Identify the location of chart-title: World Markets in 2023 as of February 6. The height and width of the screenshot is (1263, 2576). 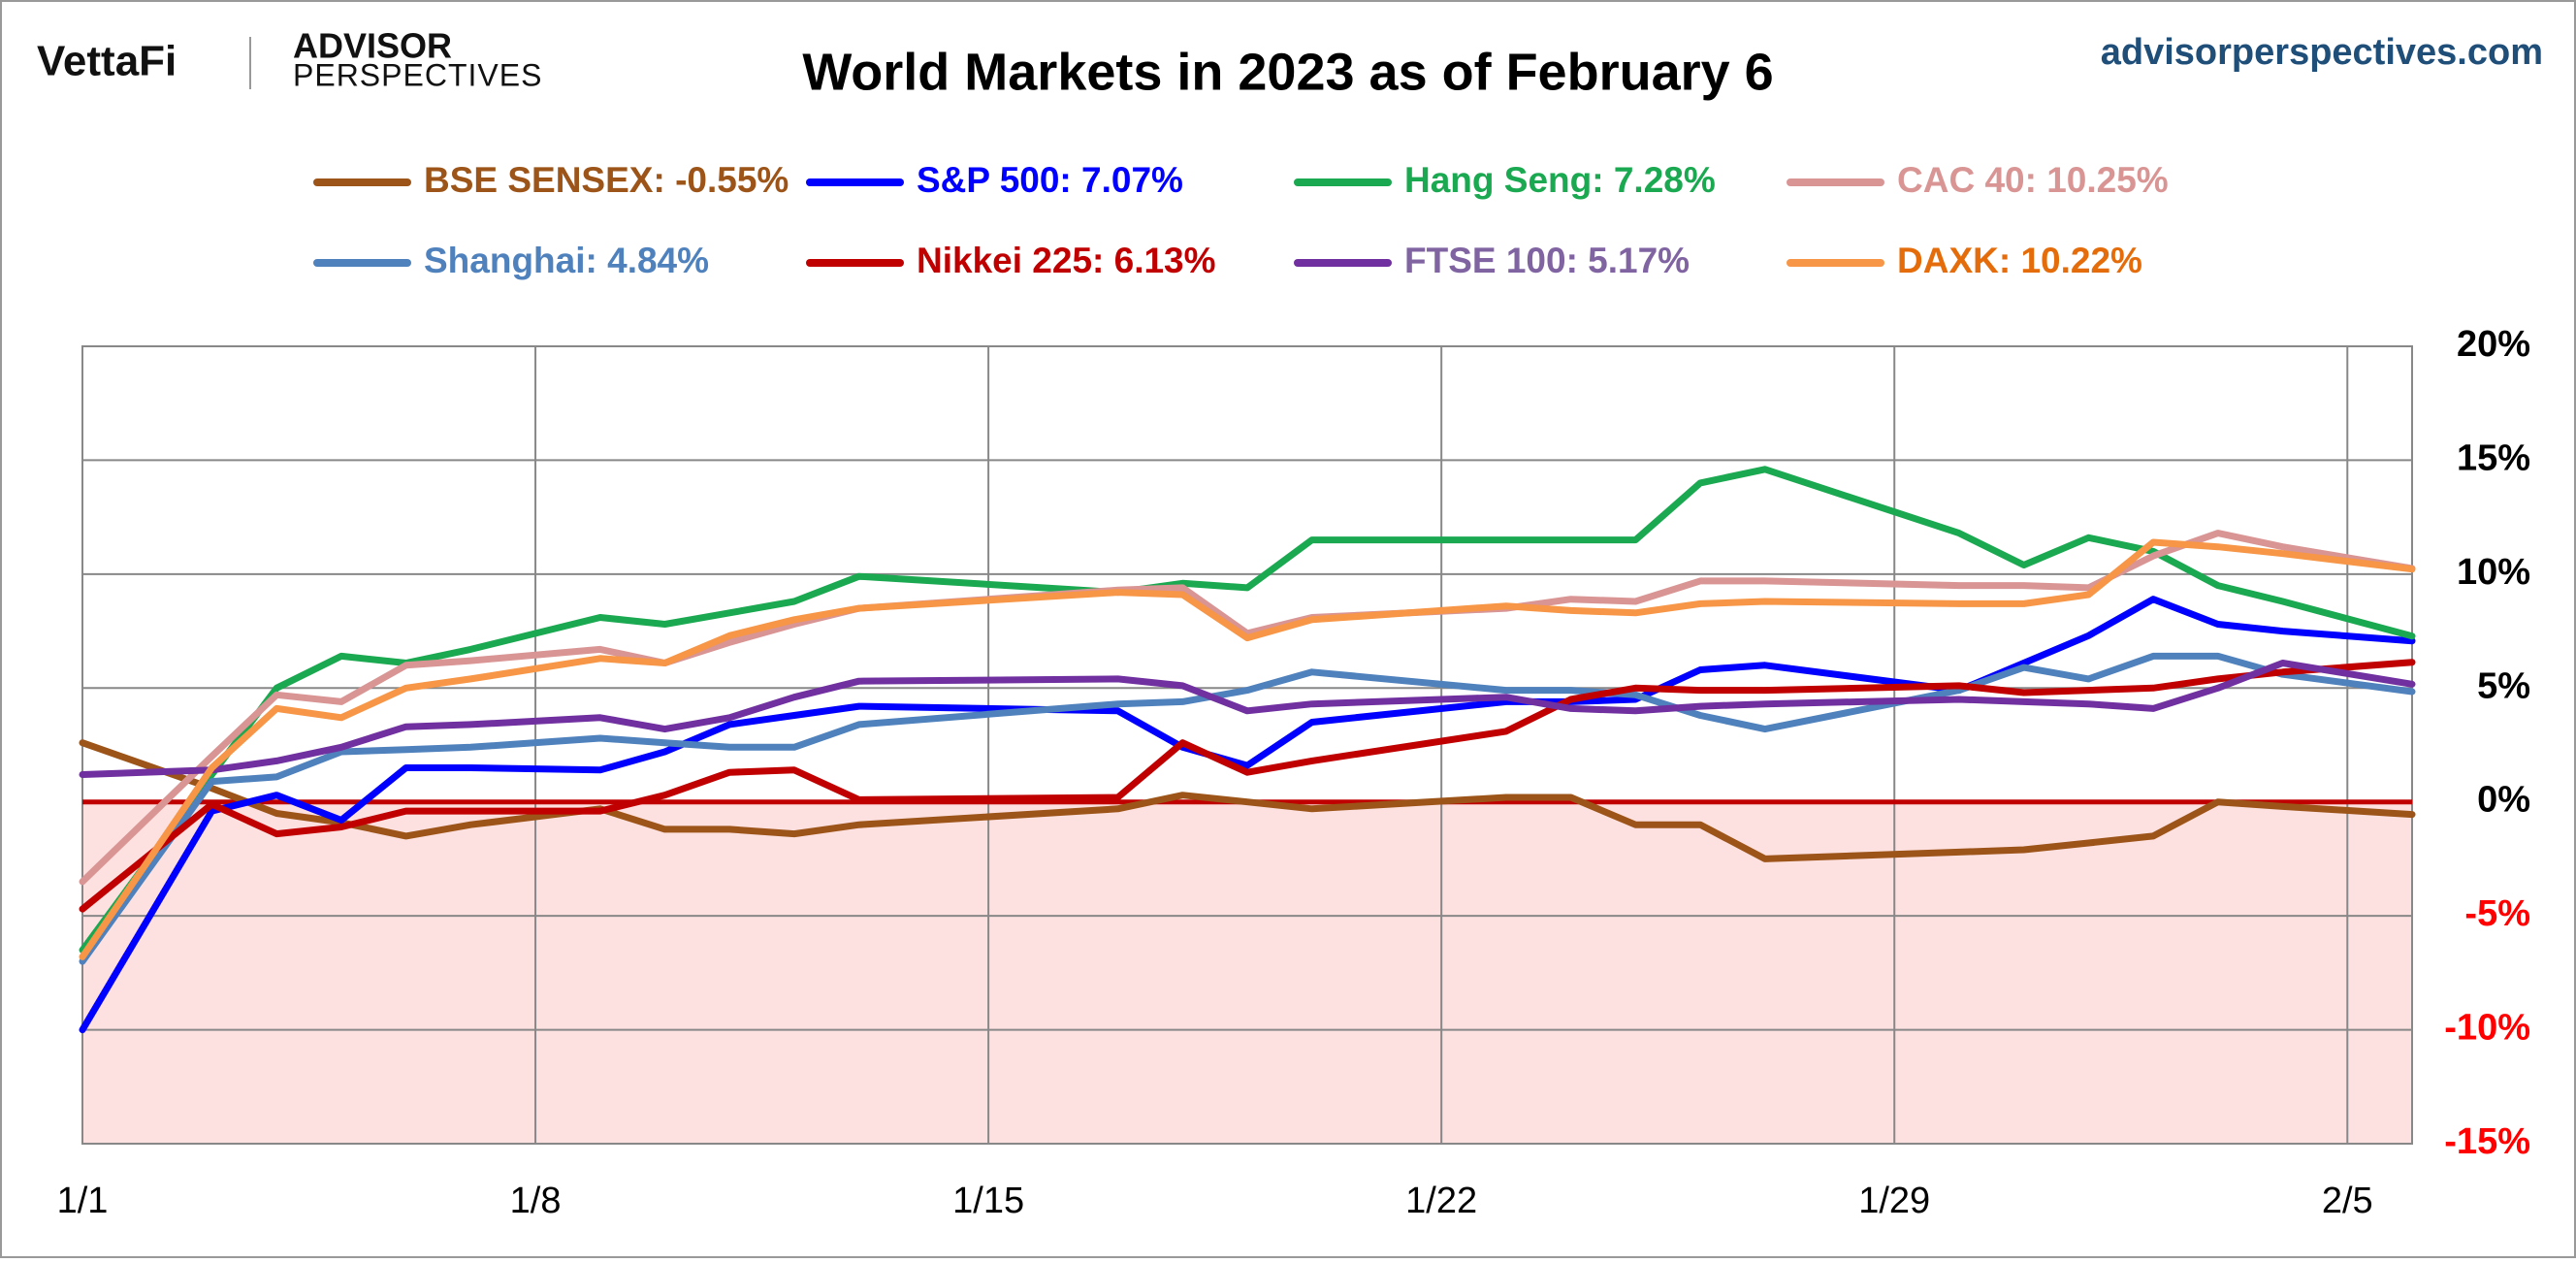
(1287, 72).